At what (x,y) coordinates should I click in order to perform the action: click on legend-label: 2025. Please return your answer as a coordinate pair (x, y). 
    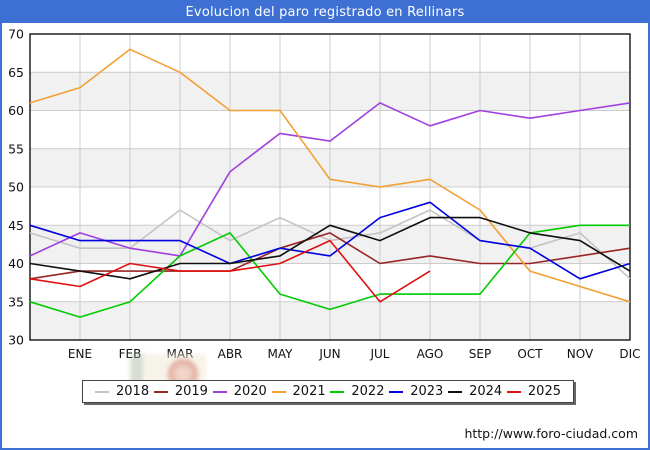
    Looking at the image, I should click on (544, 391).